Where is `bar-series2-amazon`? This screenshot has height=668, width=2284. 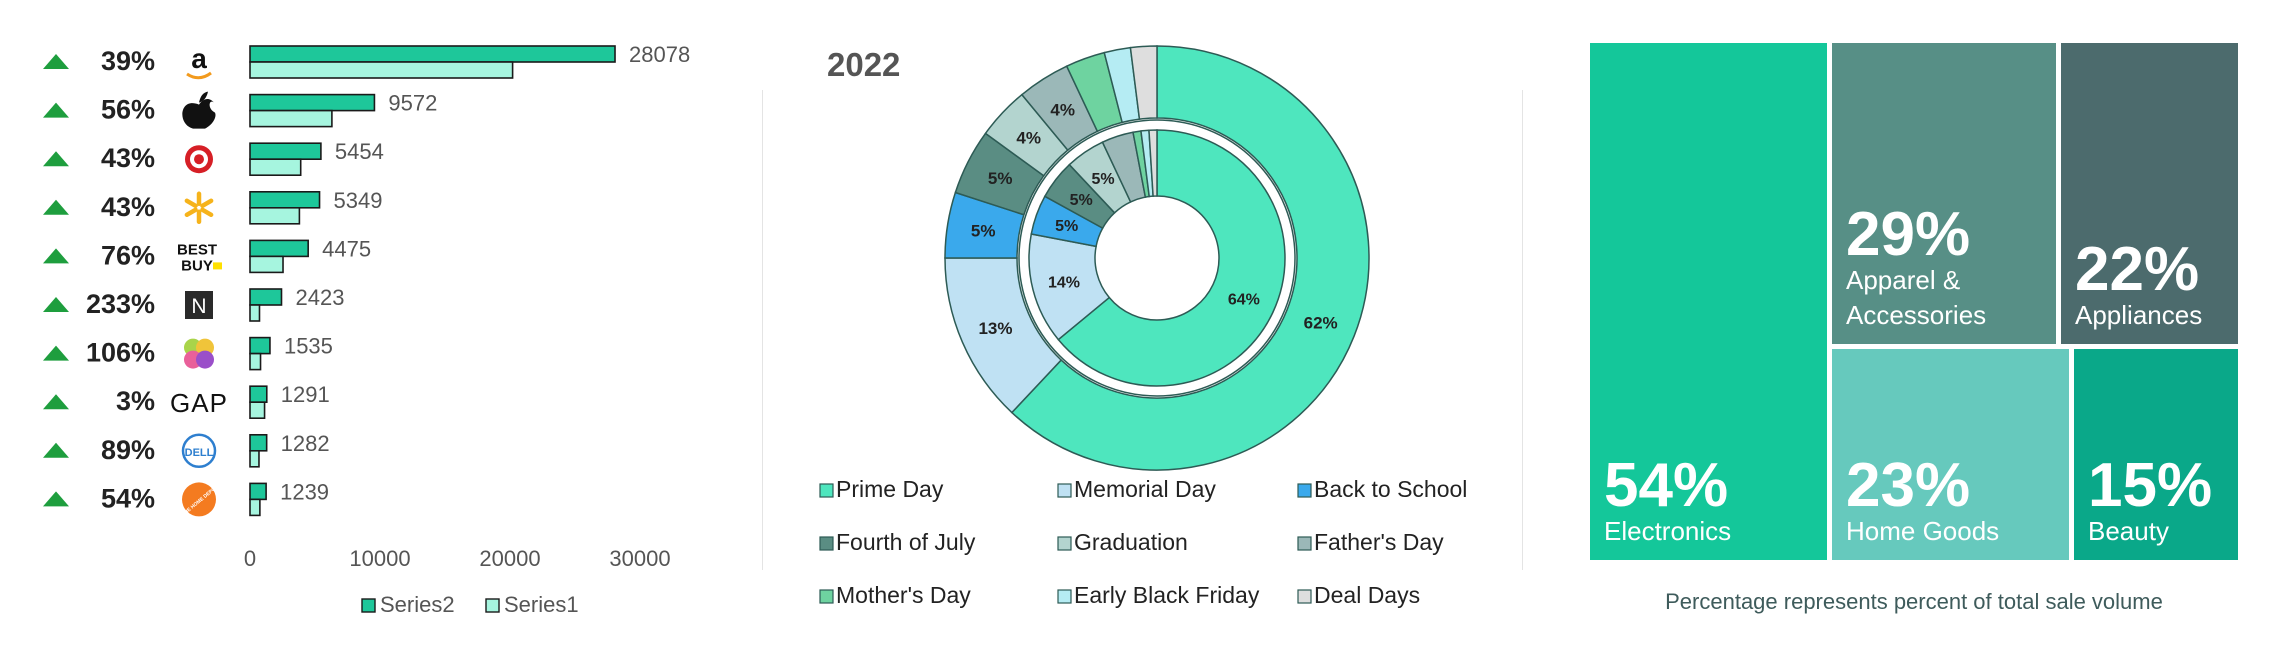
bar-series2-amazon is located at coordinates (432, 54).